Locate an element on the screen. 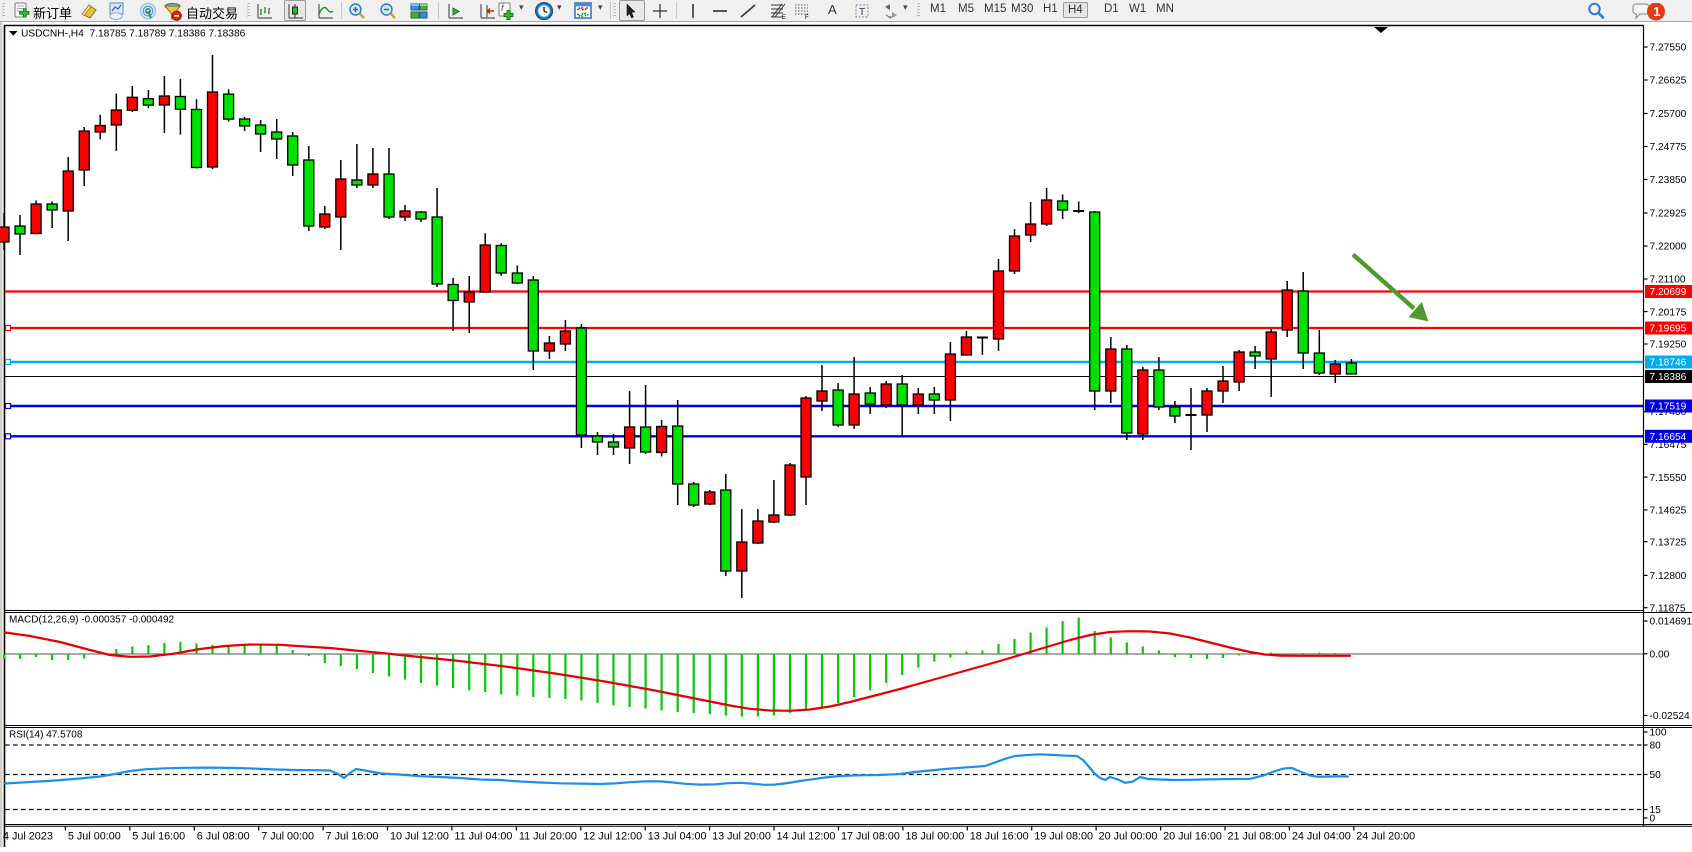 The height and width of the screenshot is (852, 1692). svg-text: 7 Jul 00:00 is located at coordinates (287, 837).